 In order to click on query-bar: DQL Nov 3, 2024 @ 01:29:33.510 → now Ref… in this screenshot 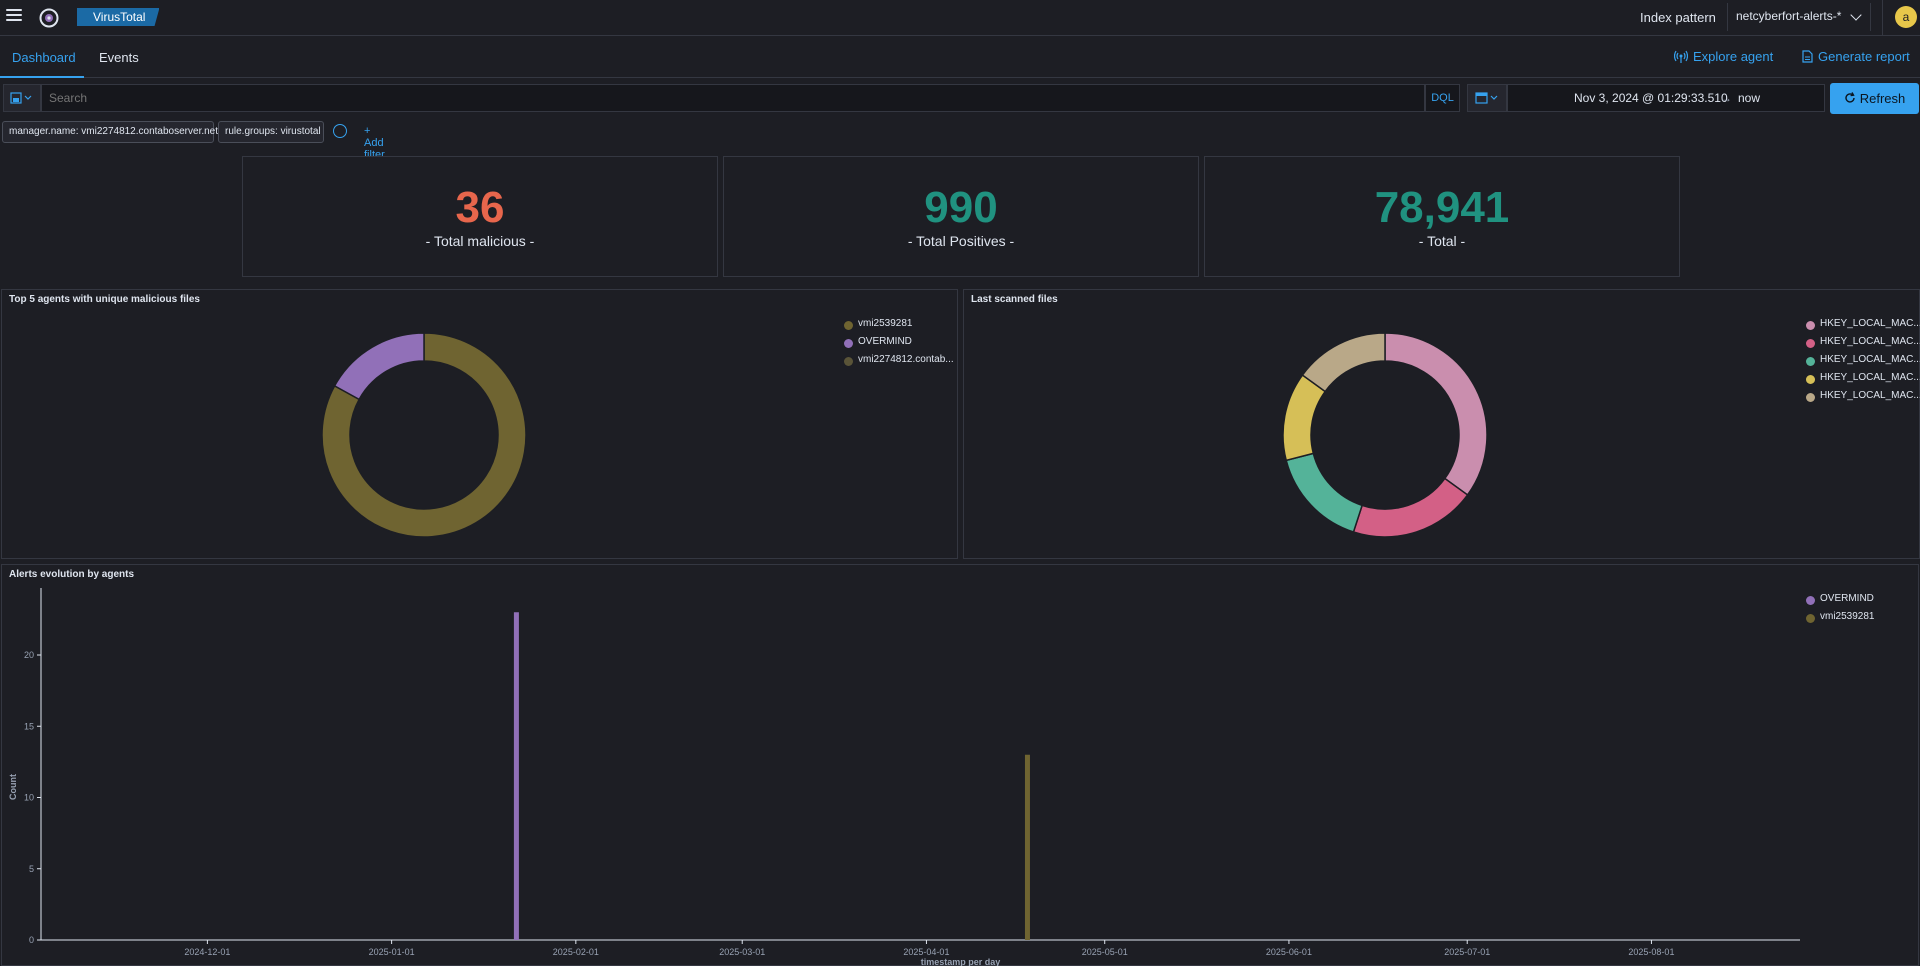, I will do `click(960, 98)`.